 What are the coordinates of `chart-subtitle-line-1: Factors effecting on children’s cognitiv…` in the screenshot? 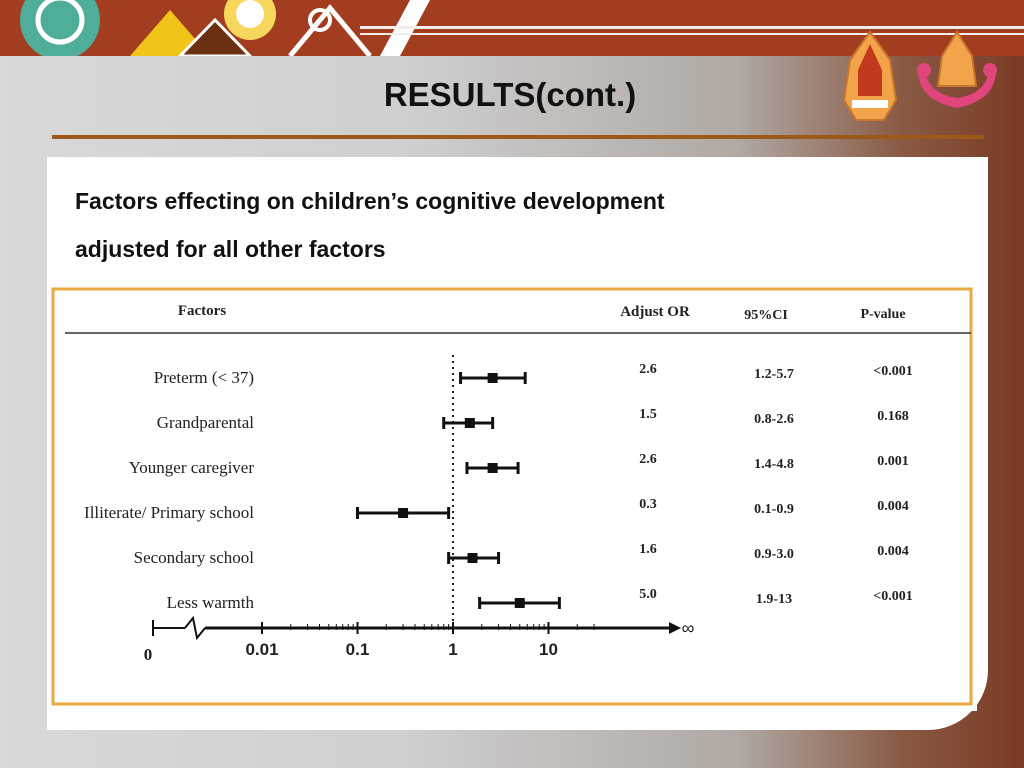 It's located at (370, 201).